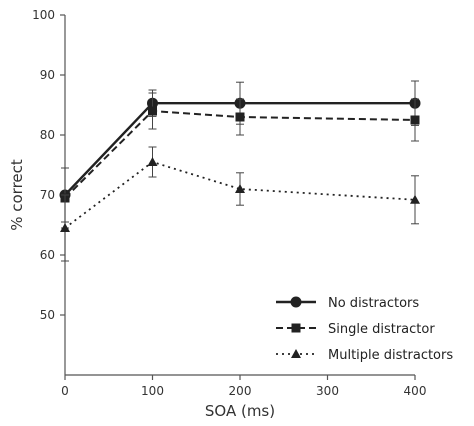 This screenshot has width=474, height=426. I want to click on x-tick-label: 300, so click(327, 391).